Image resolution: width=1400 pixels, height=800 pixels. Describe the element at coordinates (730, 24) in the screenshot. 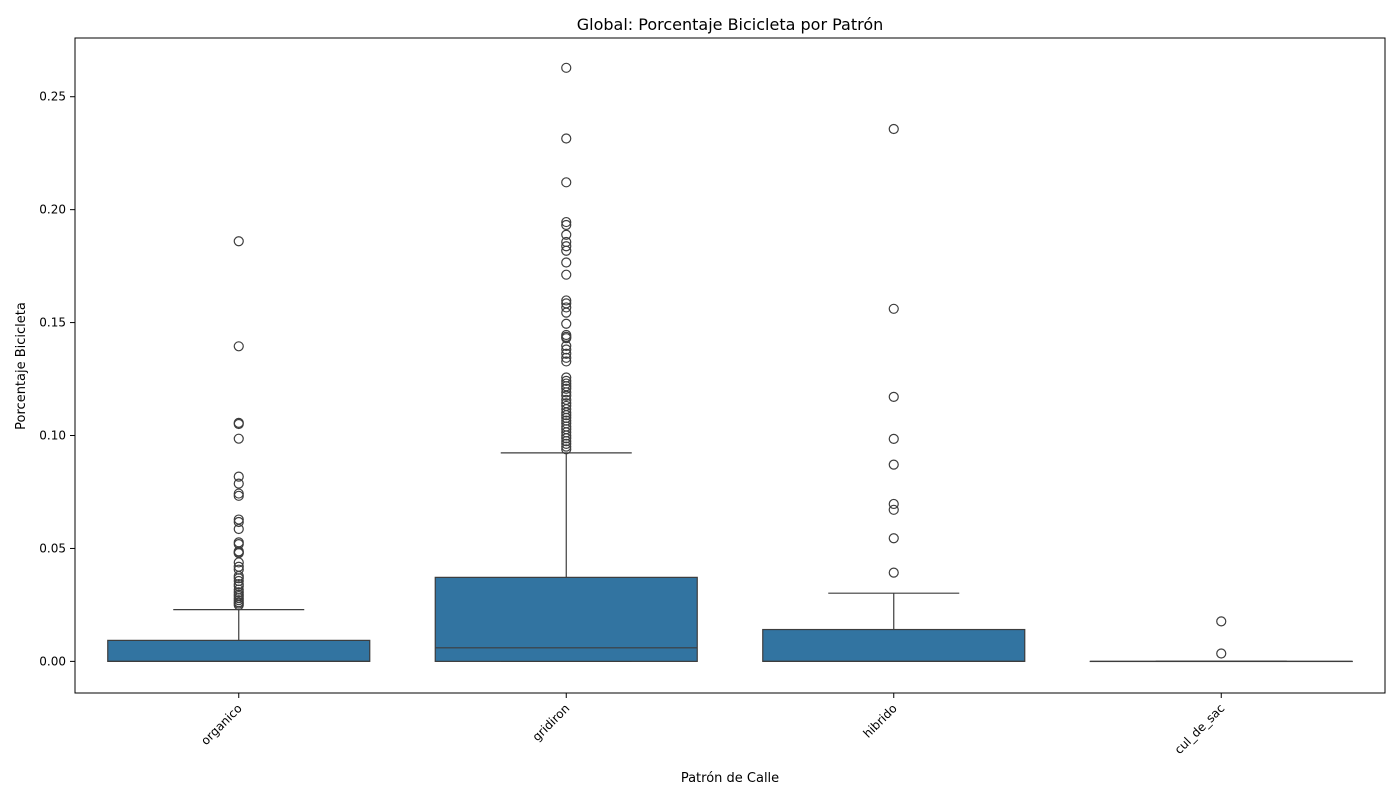

I see `chart-title: Global: Porcentaje Bicicleta por Patrón` at that location.